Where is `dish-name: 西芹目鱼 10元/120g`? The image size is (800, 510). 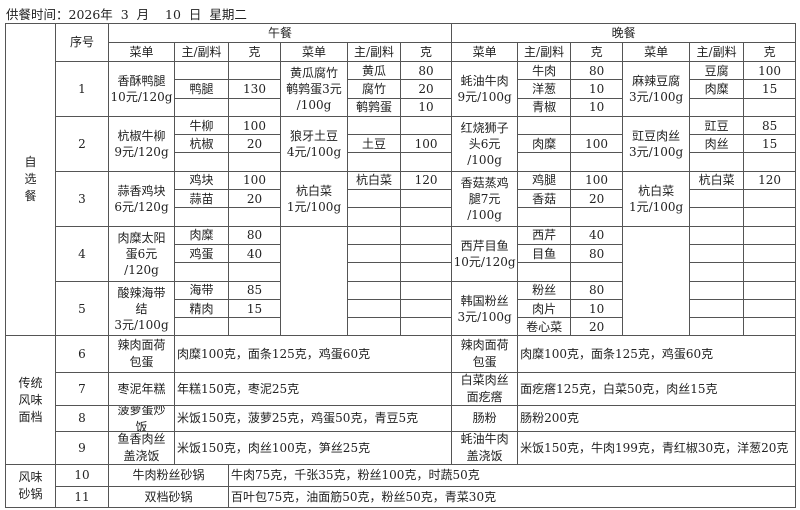 dish-name: 西芹目鱼 10元/120g is located at coordinates (485, 253).